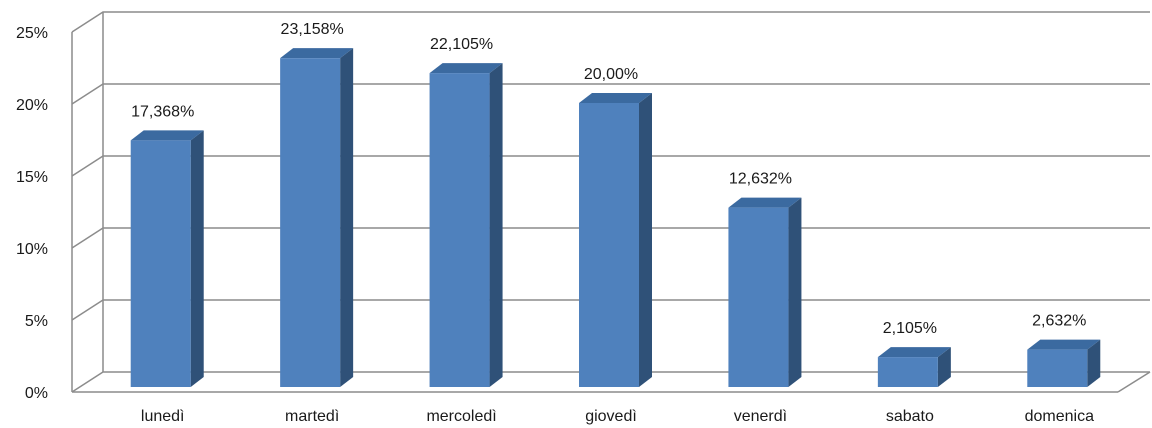 The image size is (1152, 428). What do you see at coordinates (163, 416) in the screenshot?
I see `x-tick-label: lunedì` at bounding box center [163, 416].